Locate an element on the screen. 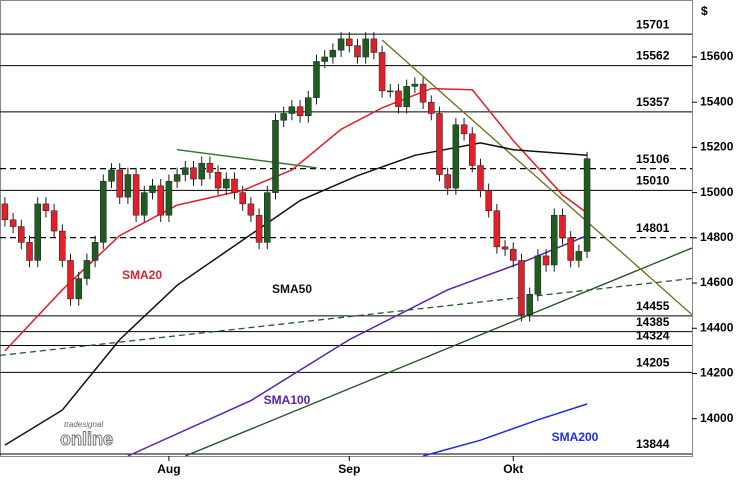  x-tick-label: Aug is located at coordinates (168, 469).